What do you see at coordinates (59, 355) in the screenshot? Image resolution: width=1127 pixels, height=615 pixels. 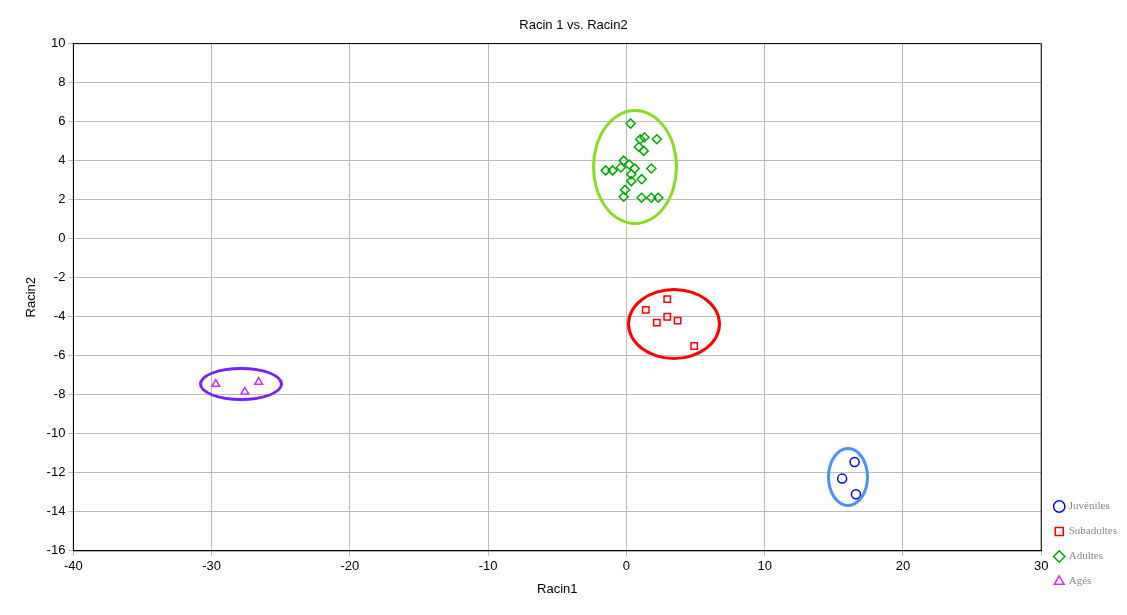 I see `y-tick-label: -6` at bounding box center [59, 355].